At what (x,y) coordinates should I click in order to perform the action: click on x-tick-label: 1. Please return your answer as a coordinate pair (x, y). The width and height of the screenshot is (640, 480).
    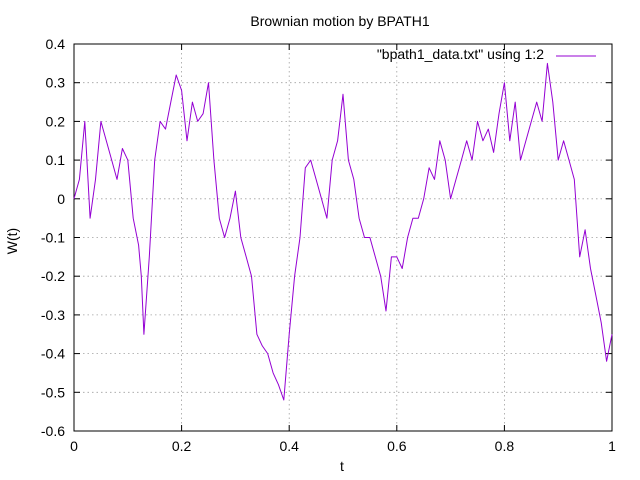
    Looking at the image, I should click on (612, 446).